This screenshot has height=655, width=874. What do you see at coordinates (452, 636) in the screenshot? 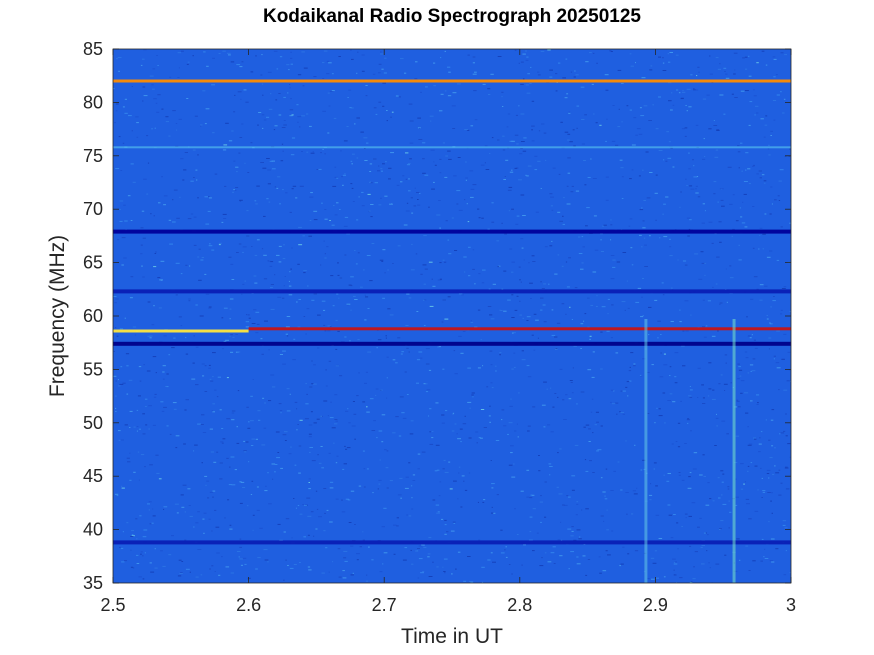
I see `x-axis-label: Time in UT` at bounding box center [452, 636].